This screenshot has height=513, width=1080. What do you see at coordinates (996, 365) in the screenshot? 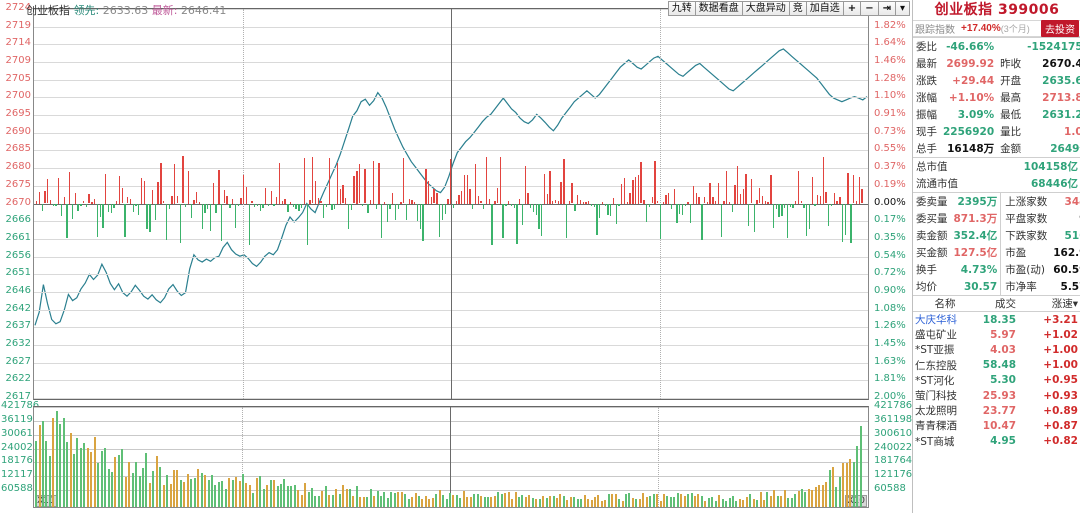
I see `list-item: 仁东控股 58.48 +1.00` at bounding box center [996, 365].